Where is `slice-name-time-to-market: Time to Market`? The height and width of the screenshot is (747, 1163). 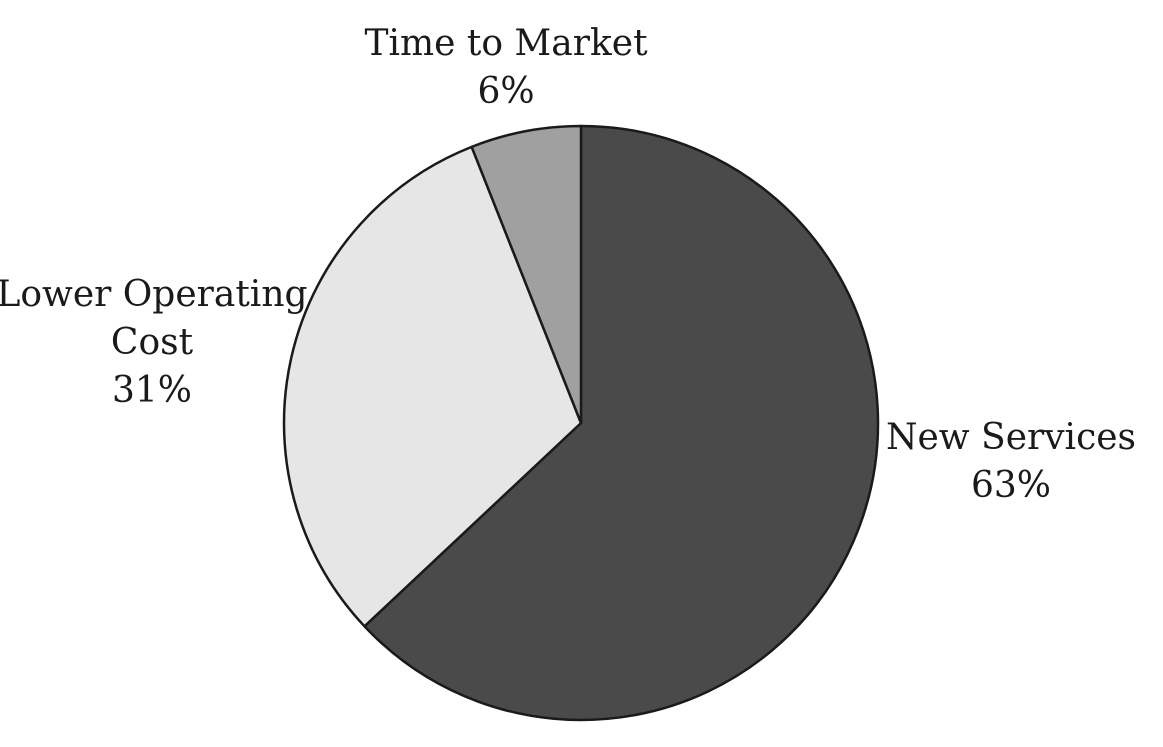
slice-name-time-to-market: Time to Market is located at coordinates (506, 43).